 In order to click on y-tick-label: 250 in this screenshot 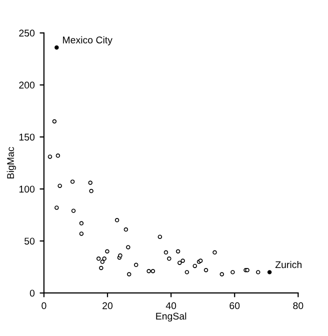, I will do `click(27, 33)`.